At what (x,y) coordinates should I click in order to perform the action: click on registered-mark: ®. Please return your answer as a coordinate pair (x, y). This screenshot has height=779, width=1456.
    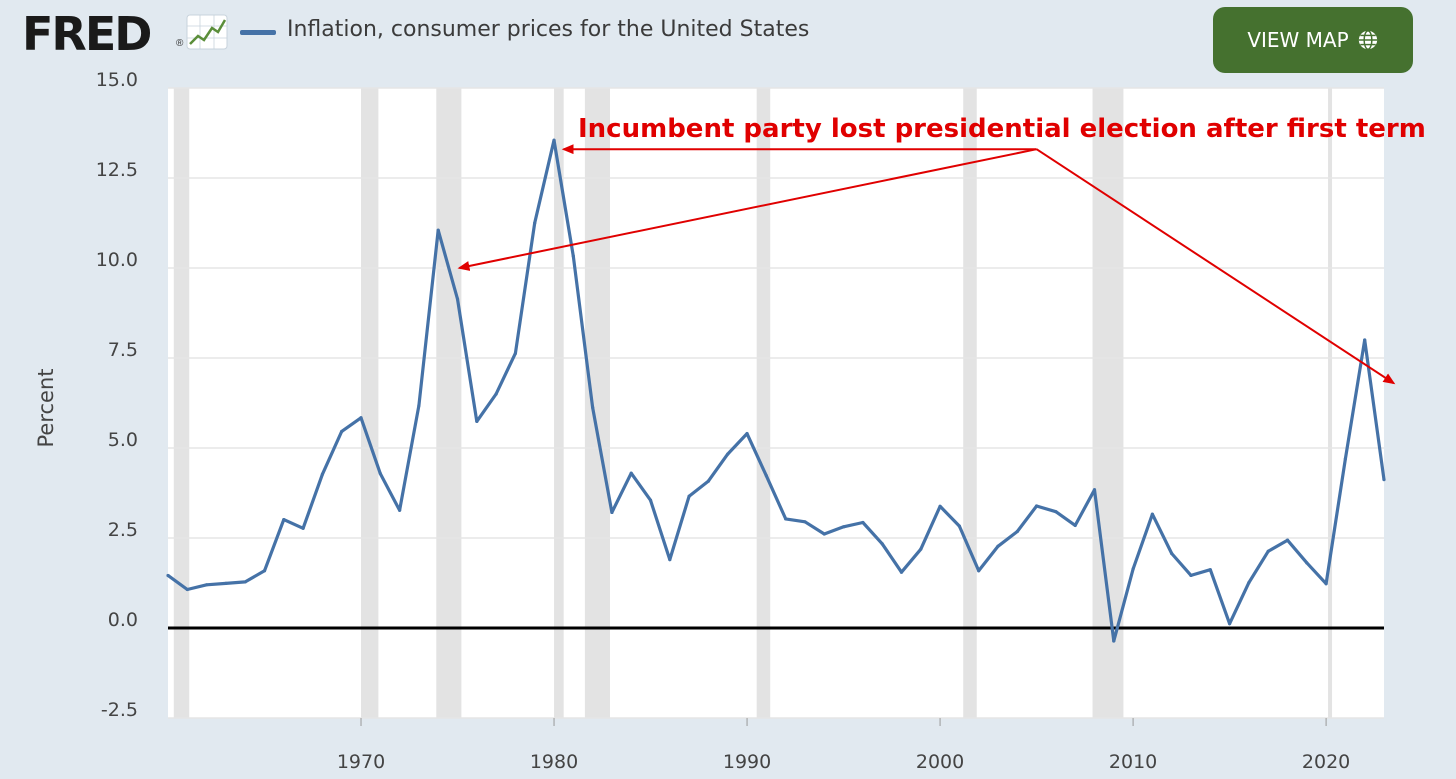
    Looking at the image, I should click on (180, 43).